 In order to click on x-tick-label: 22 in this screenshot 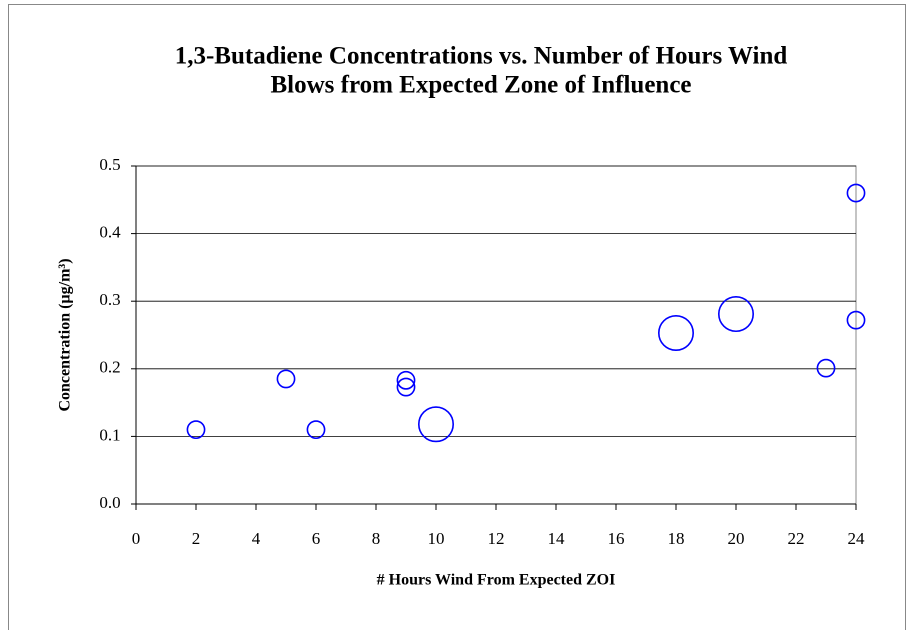, I will do `click(796, 538)`.